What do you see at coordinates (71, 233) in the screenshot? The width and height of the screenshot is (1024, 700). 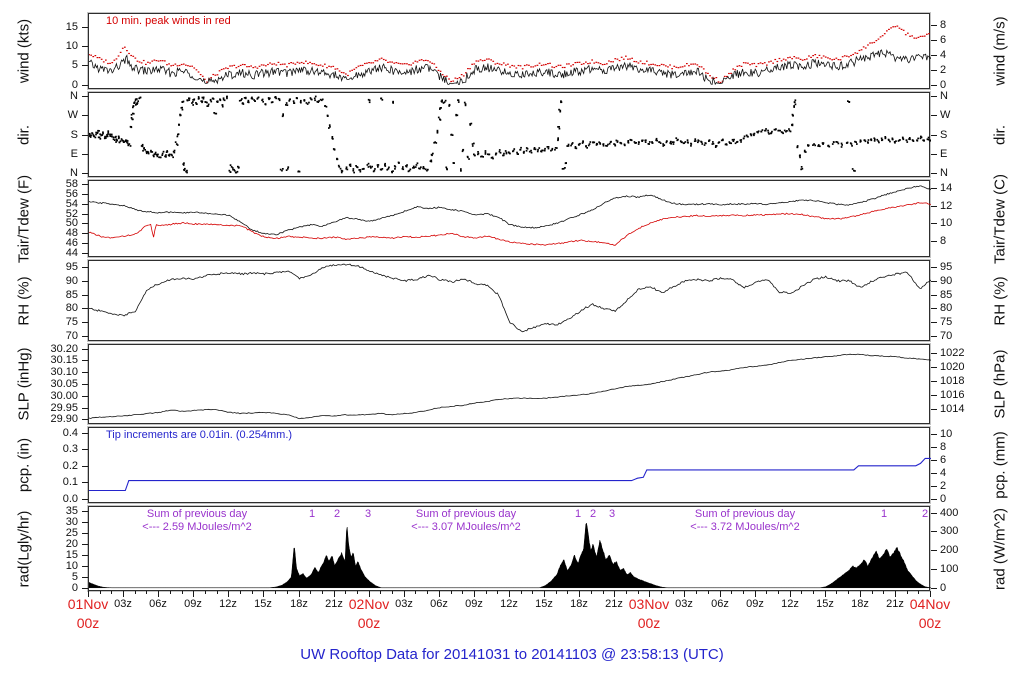 I see `axis-tick-label: 48` at bounding box center [71, 233].